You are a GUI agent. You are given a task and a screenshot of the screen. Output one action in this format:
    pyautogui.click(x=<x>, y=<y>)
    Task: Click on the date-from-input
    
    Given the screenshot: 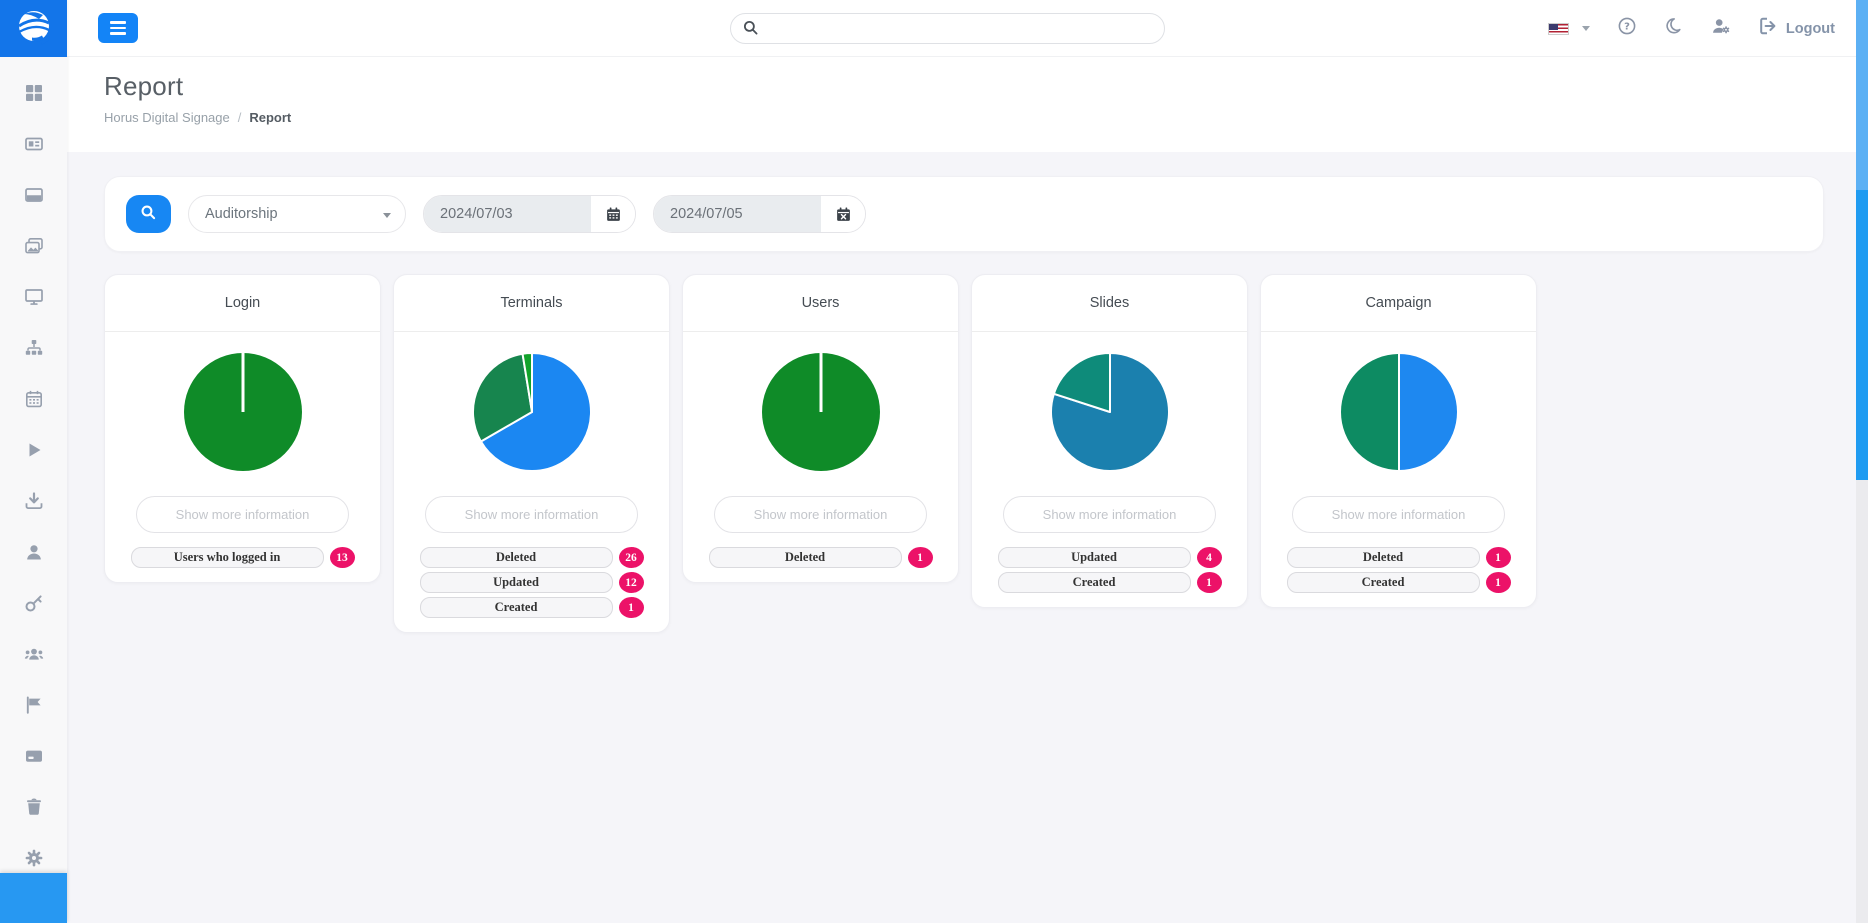 What is the action you would take?
    pyautogui.click(x=507, y=214)
    